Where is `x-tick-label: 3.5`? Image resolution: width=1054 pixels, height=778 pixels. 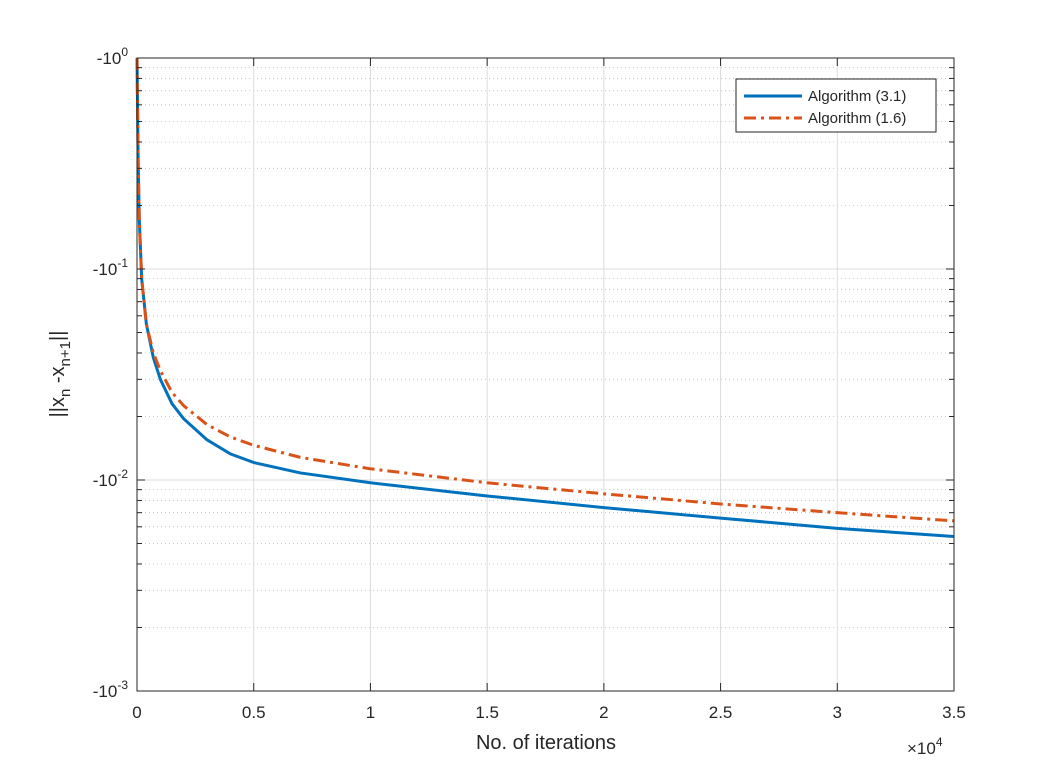 x-tick-label: 3.5 is located at coordinates (954, 712).